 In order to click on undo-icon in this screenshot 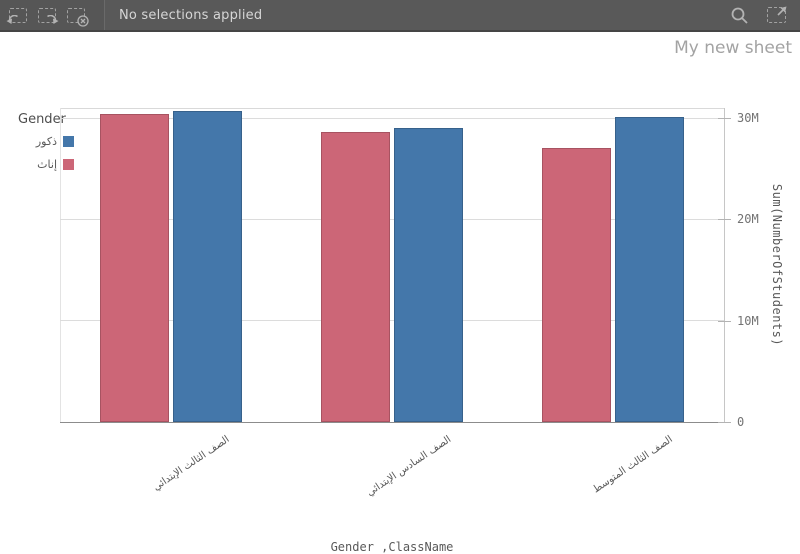, I will do `click(12, 19)`.